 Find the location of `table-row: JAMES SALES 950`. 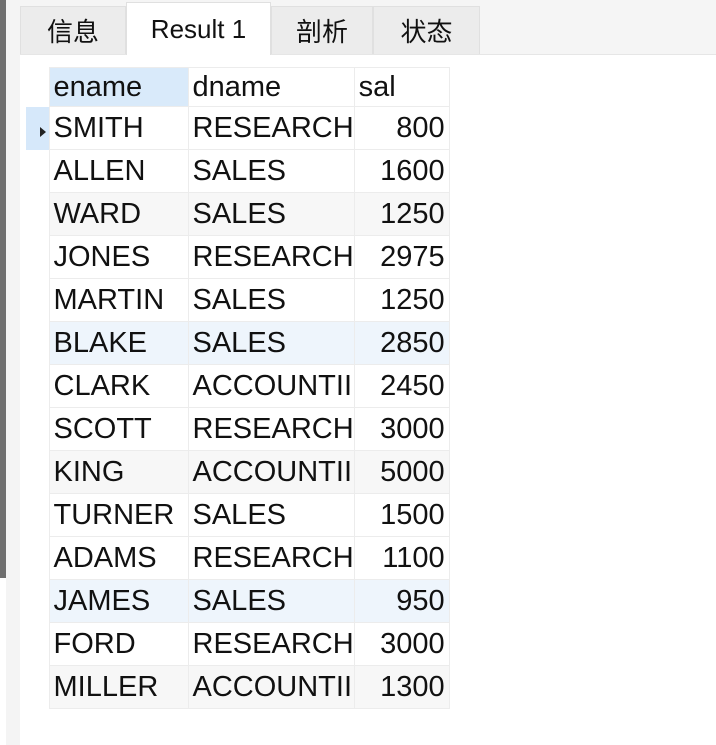

table-row: JAMES SALES 950 is located at coordinates (238, 601).